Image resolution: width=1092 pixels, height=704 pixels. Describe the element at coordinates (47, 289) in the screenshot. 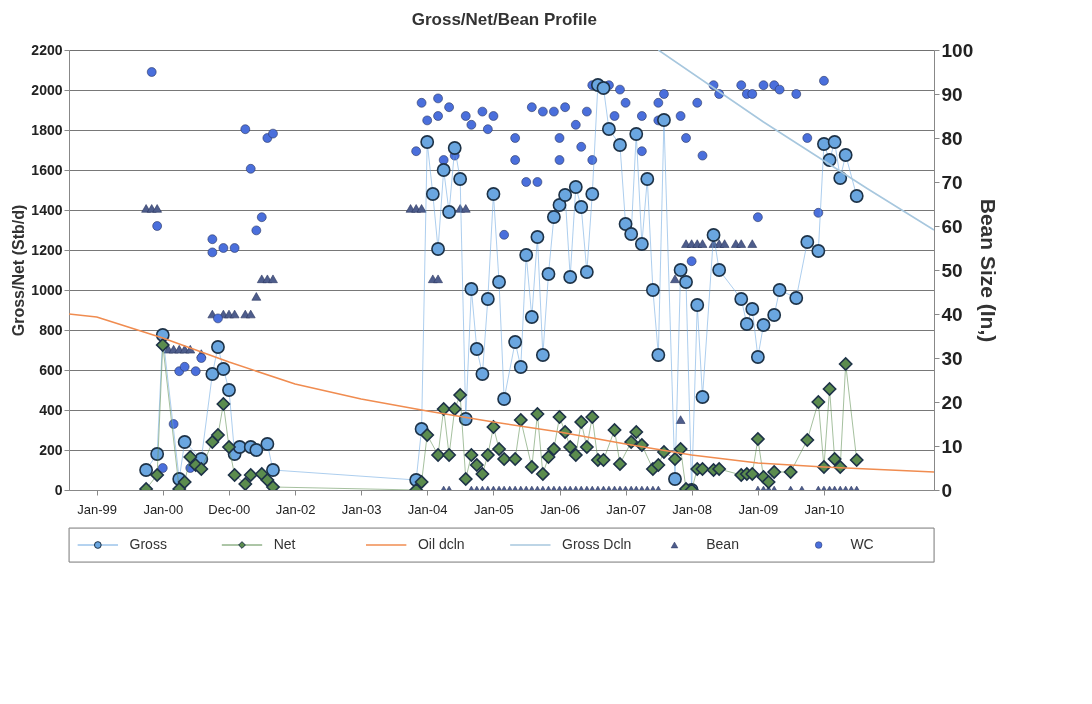

I see `y-tick-label: 1000` at that location.